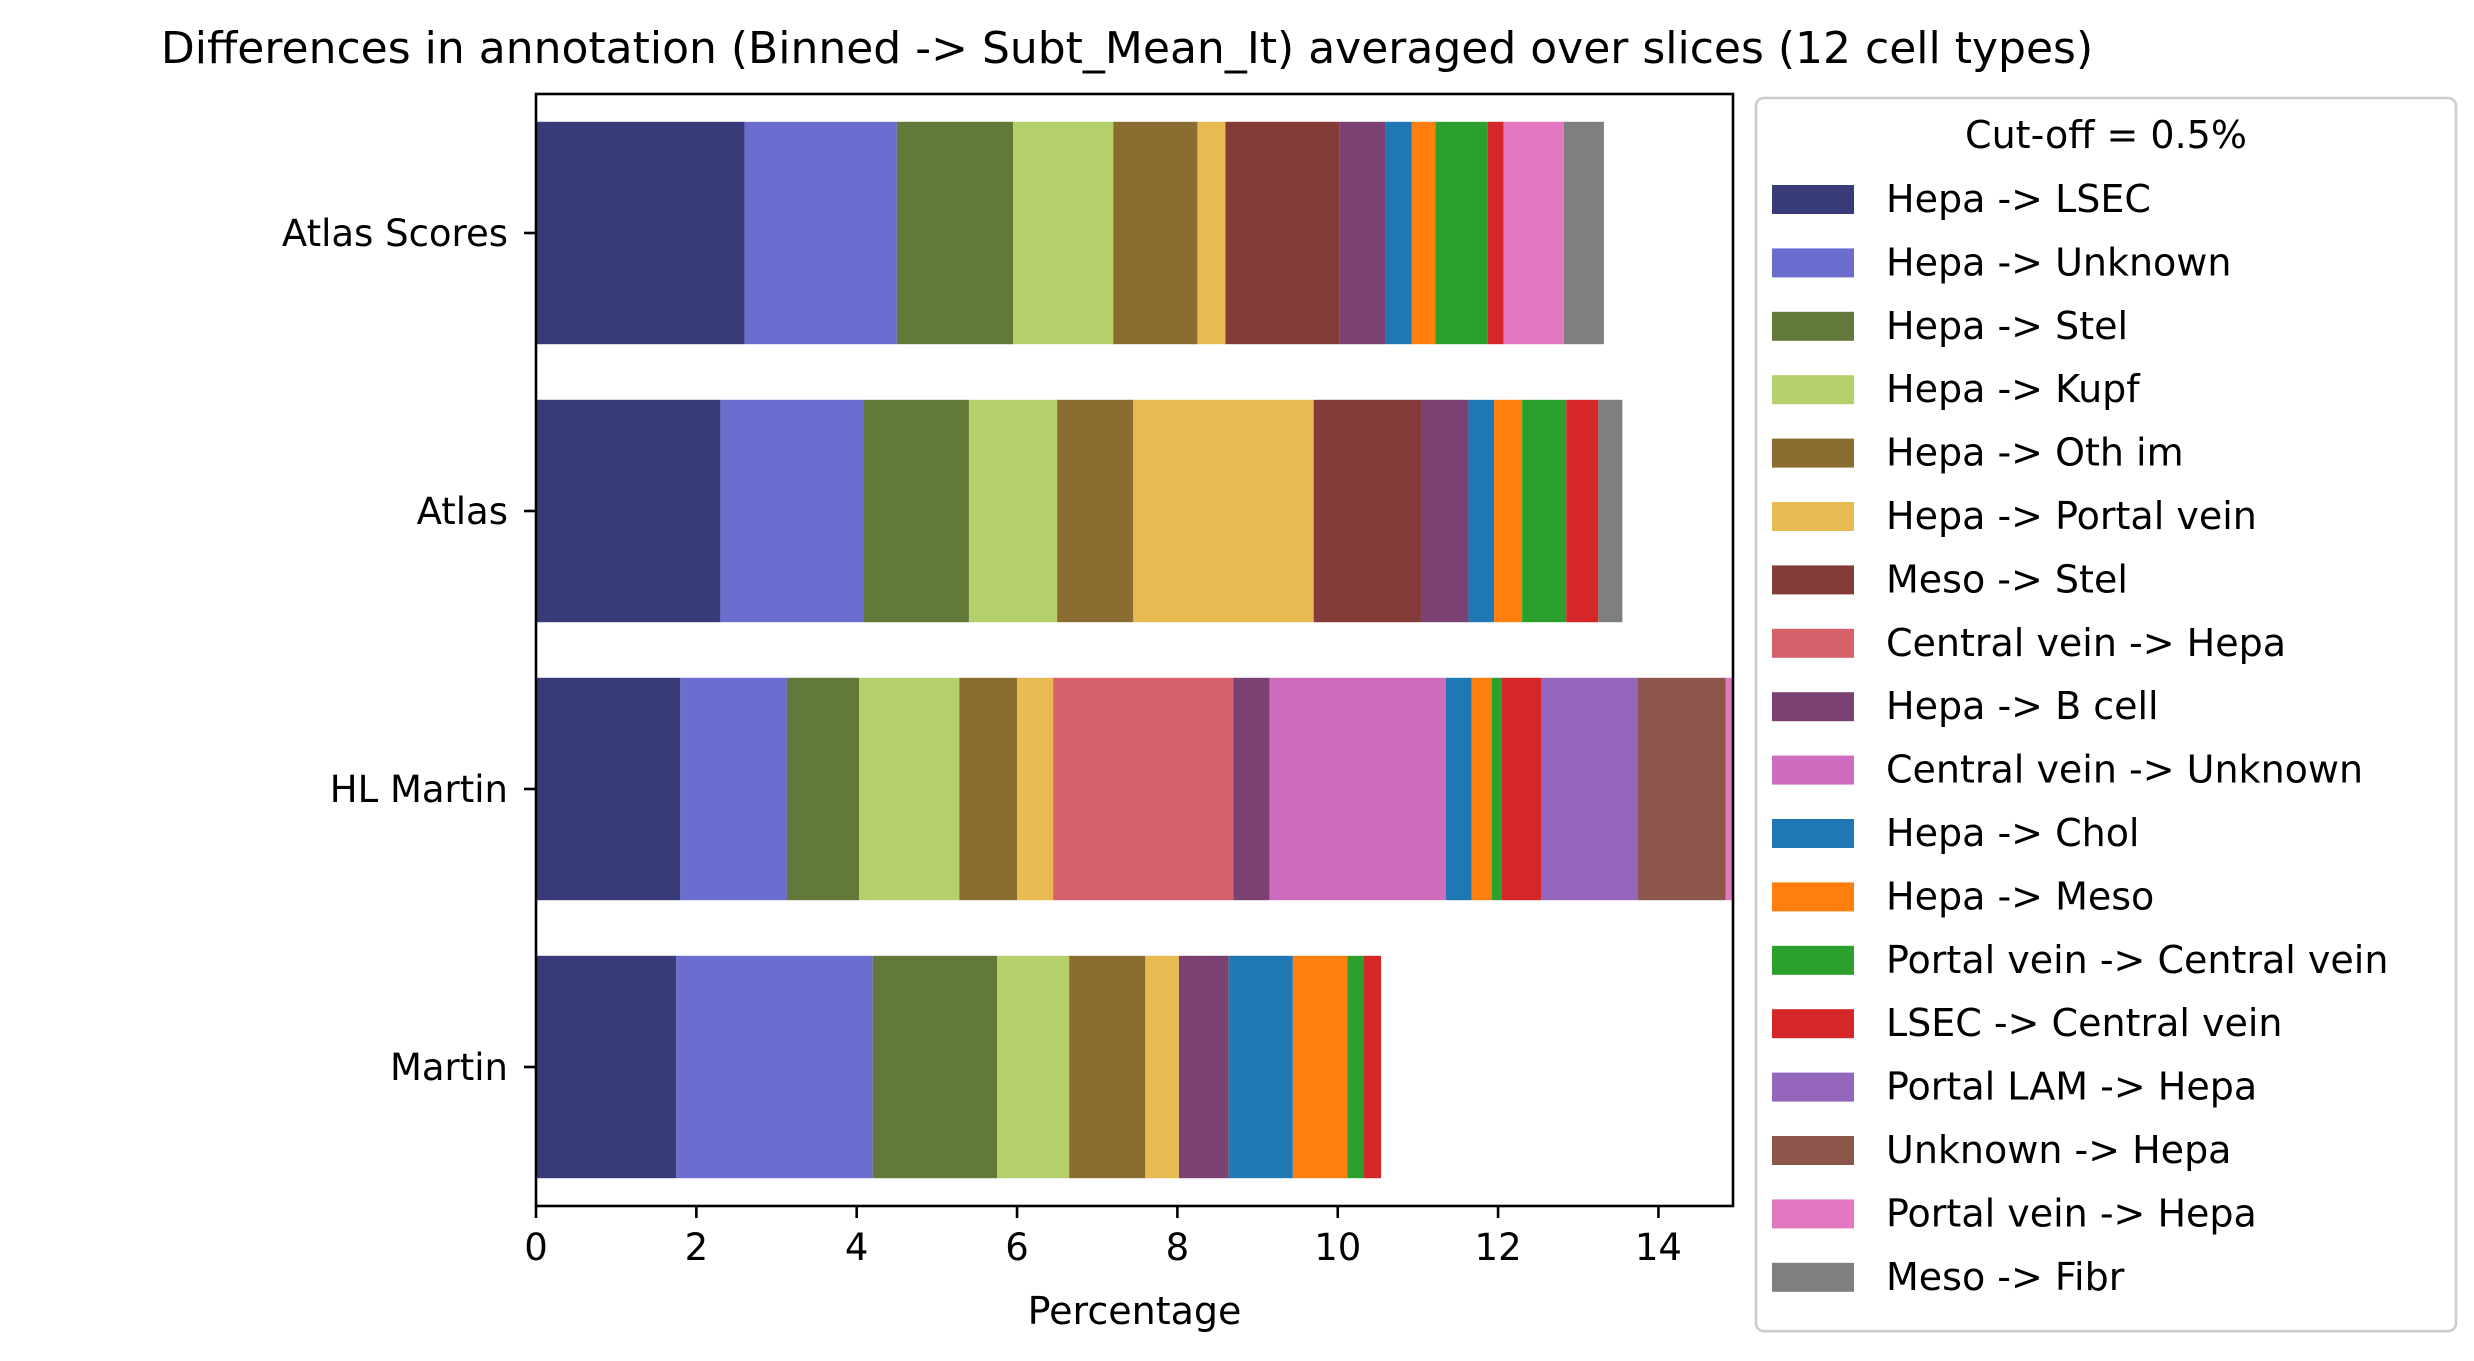 Image resolution: width=2474 pixels, height=1361 pixels. What do you see at coordinates (1461, 233) in the screenshot?
I see `bar-atlas-scores-portal-vein-central-vein` at bounding box center [1461, 233].